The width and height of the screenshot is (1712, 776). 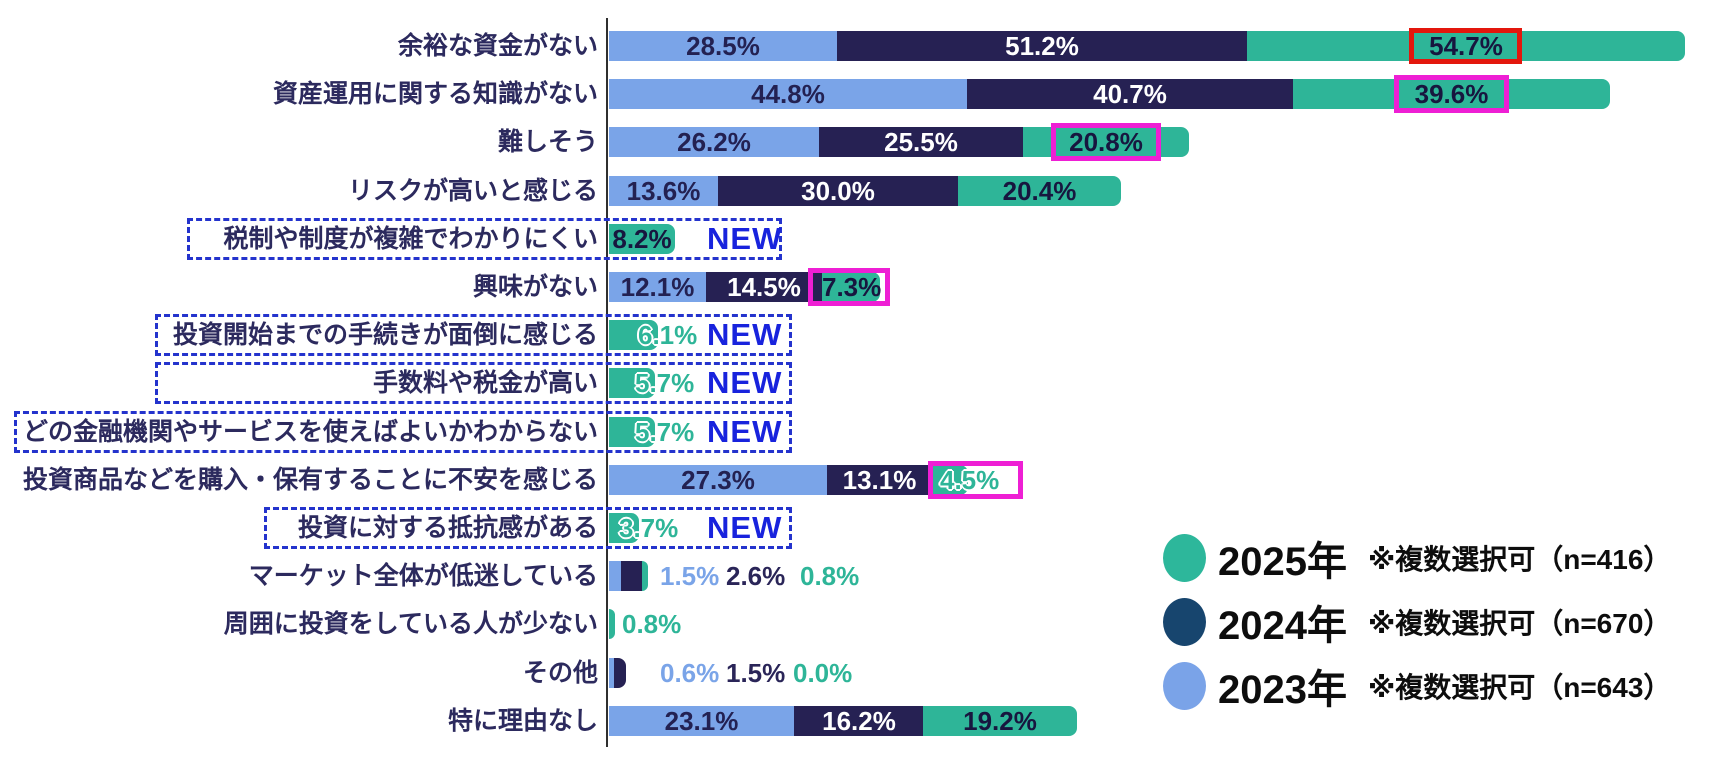 I want to click on bar-value-label: 20.4%, so click(x=1039, y=191).